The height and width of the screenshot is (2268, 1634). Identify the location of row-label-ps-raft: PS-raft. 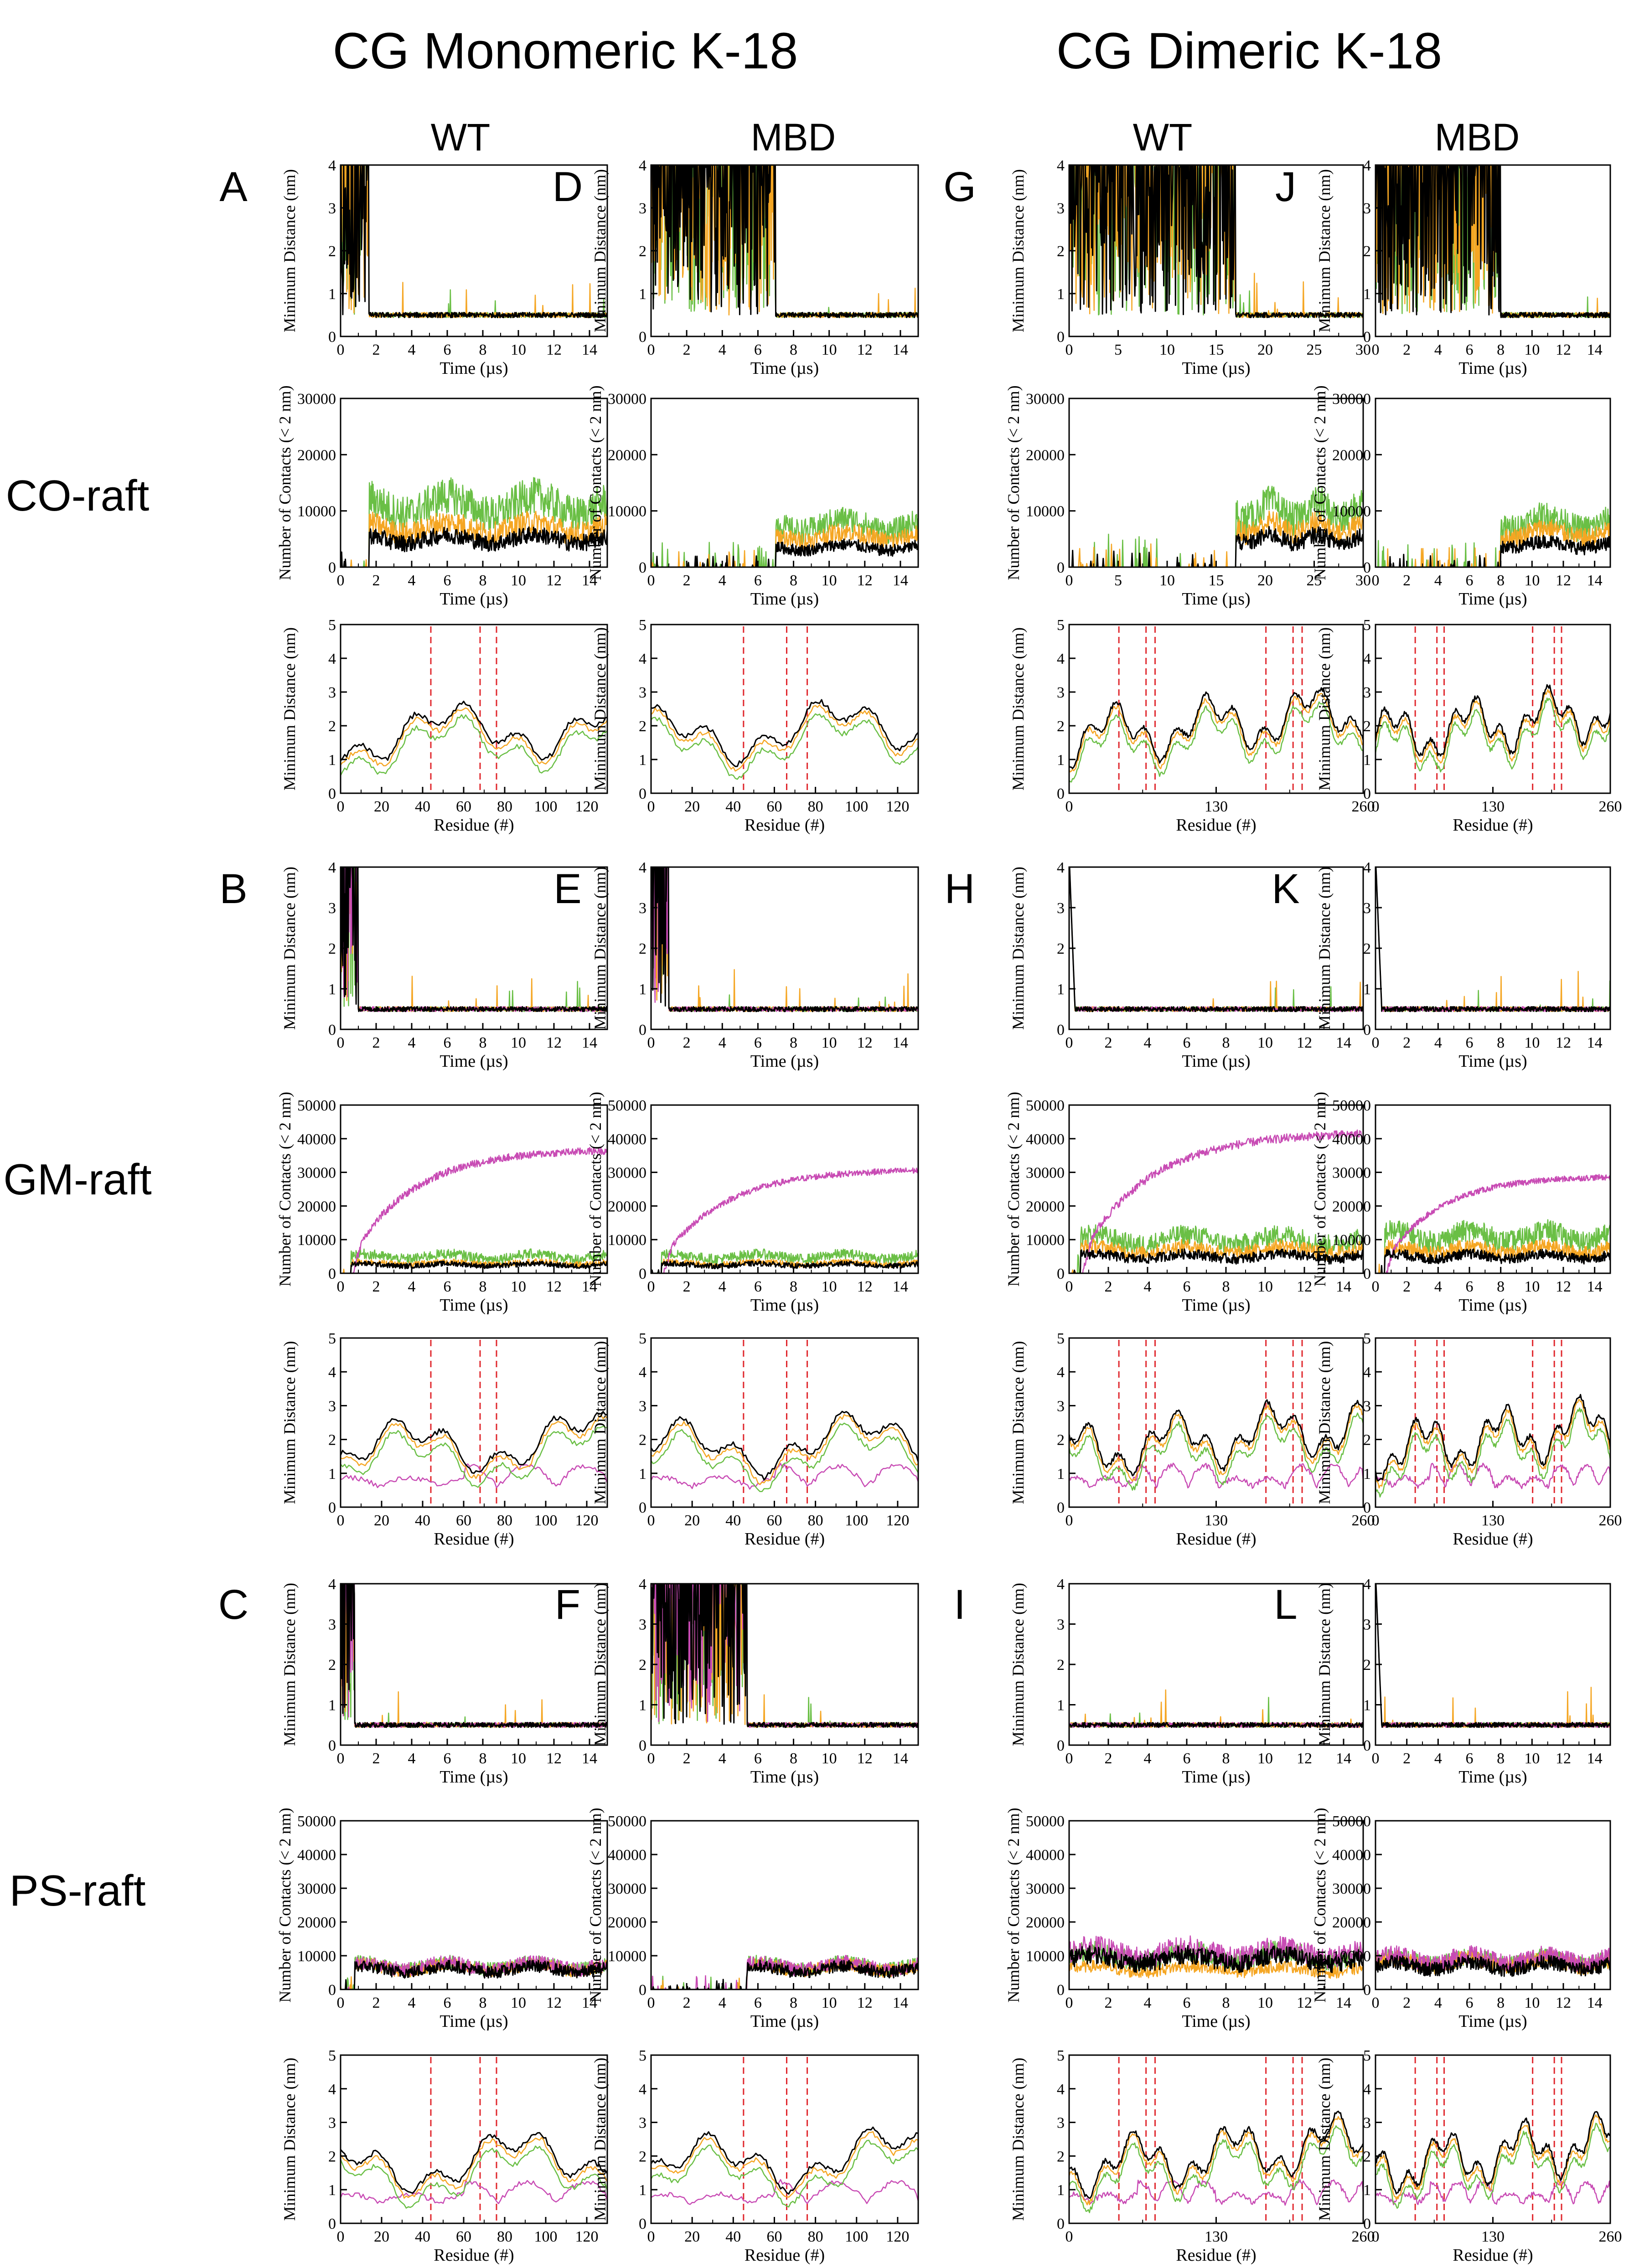
(78, 1890).